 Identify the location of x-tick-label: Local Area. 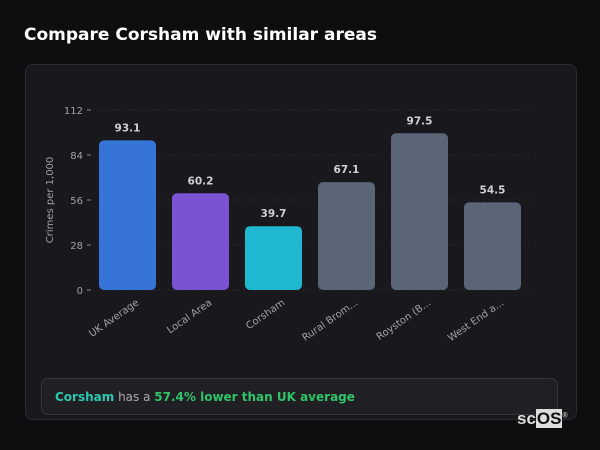
(189, 316).